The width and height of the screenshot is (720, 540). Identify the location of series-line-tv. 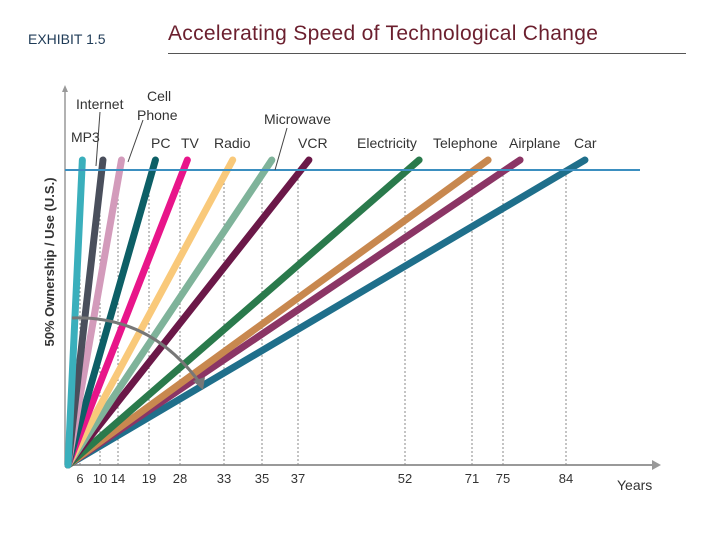
(127, 312).